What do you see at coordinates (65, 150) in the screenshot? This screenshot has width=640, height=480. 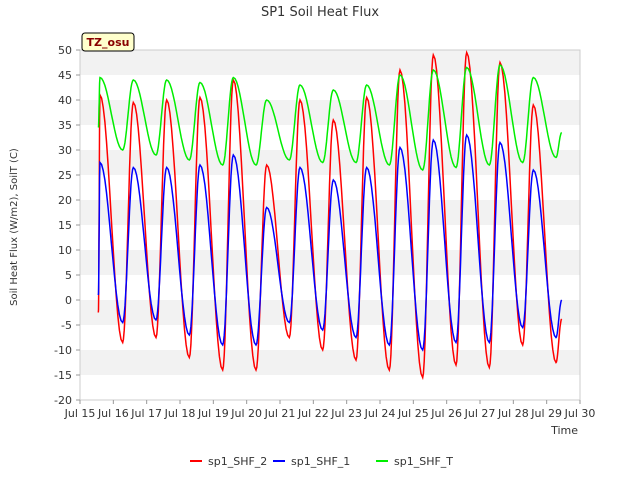 I see `y-tick-label: 30` at bounding box center [65, 150].